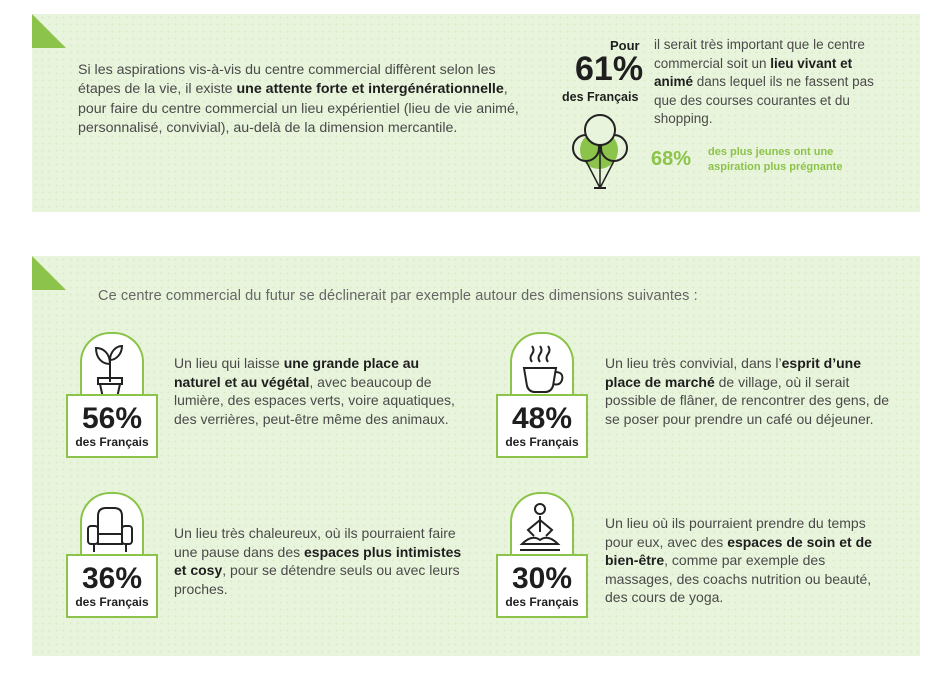 The image size is (948, 674). What do you see at coordinates (543, 371) in the screenshot?
I see `coffee-cup-icon` at bounding box center [543, 371].